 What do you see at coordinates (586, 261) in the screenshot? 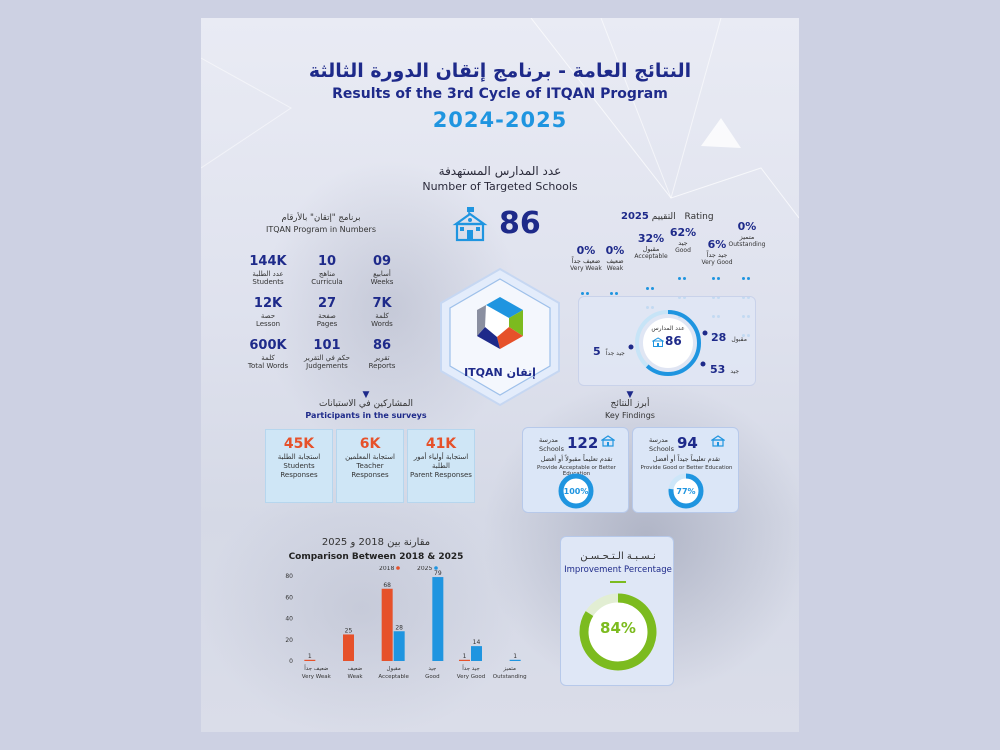
I see `rating-label-arabic: ضعيف جداً` at bounding box center [586, 261].